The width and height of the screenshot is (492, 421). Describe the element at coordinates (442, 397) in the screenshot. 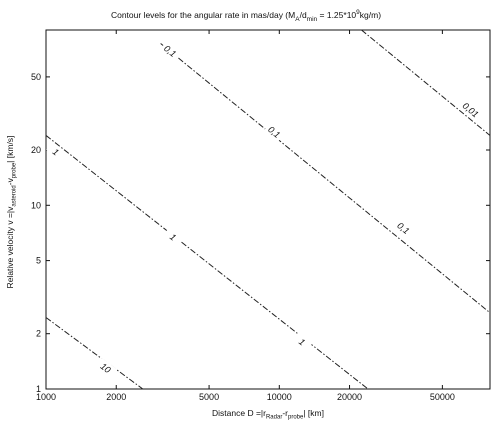

I see `x-tick-label: 50000` at that location.